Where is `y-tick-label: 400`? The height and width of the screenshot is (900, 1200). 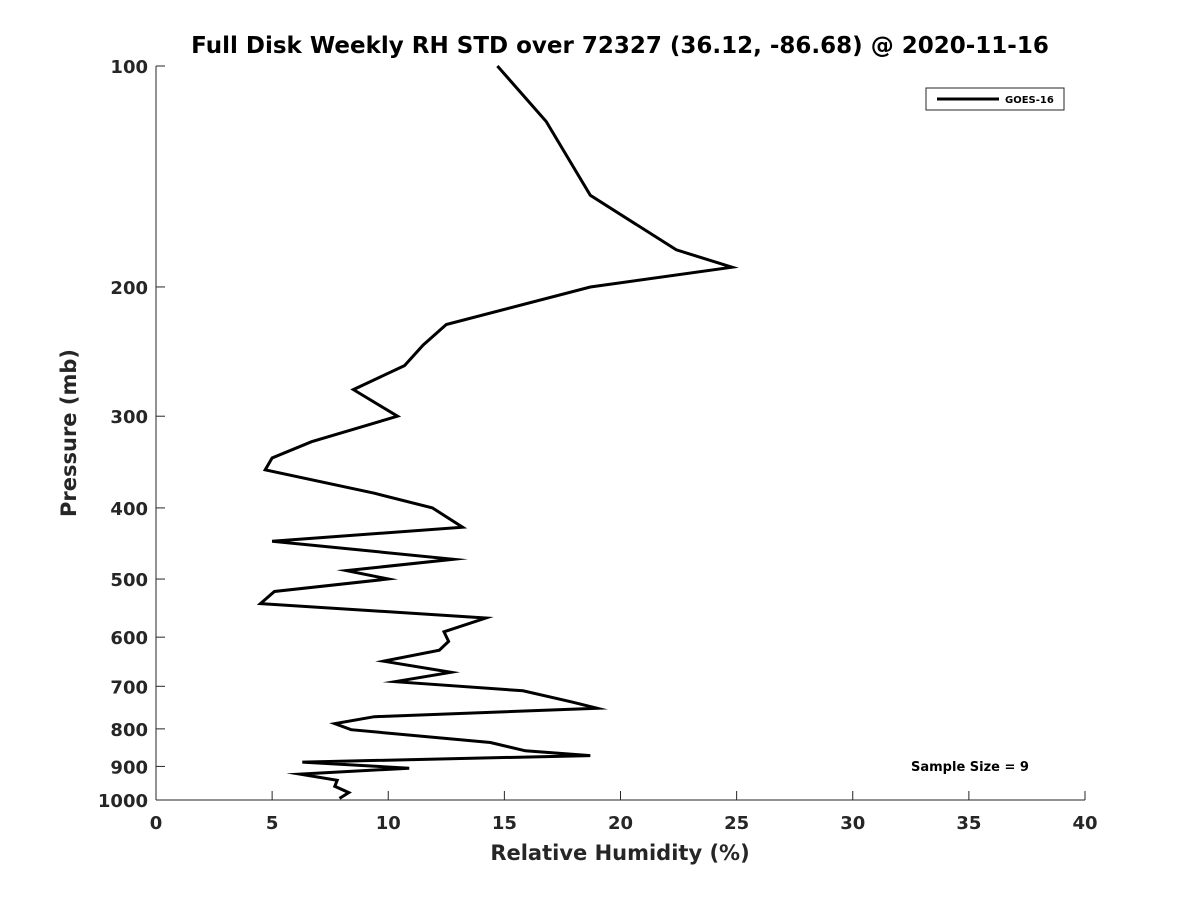 y-tick-label: 400 is located at coordinates (129, 509).